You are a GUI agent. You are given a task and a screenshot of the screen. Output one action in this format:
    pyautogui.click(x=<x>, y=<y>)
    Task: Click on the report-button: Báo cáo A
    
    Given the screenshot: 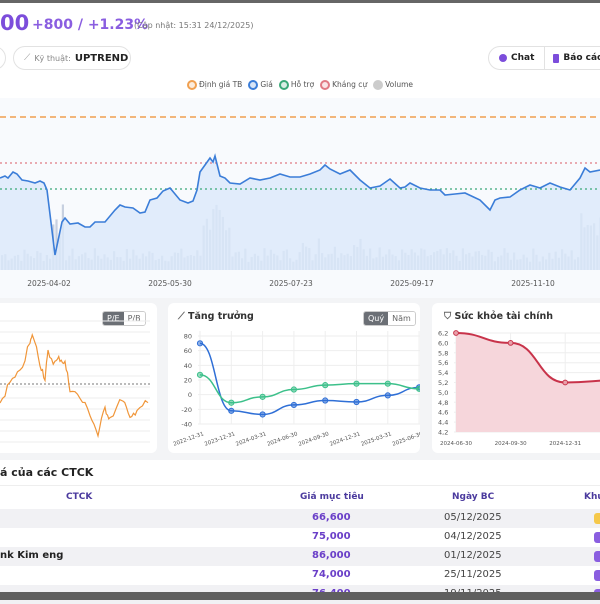 What is the action you would take?
    pyautogui.click(x=581, y=58)
    